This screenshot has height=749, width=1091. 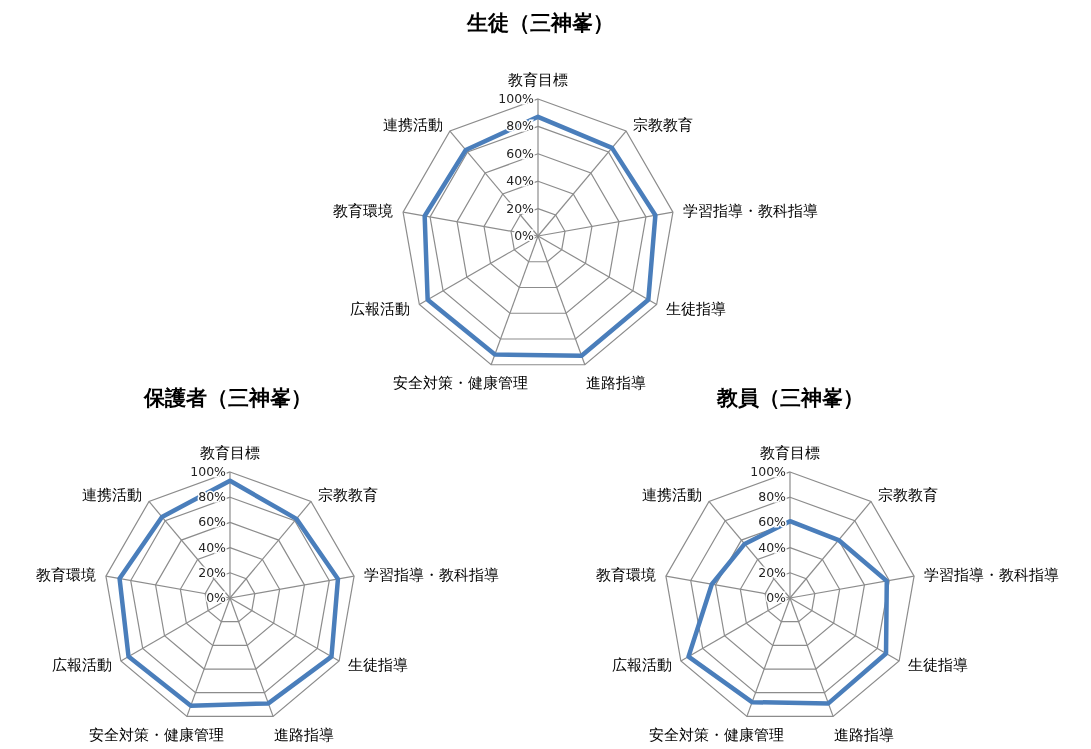 I want to click on chart-title: 教員（三神峯）, so click(x=789, y=398).